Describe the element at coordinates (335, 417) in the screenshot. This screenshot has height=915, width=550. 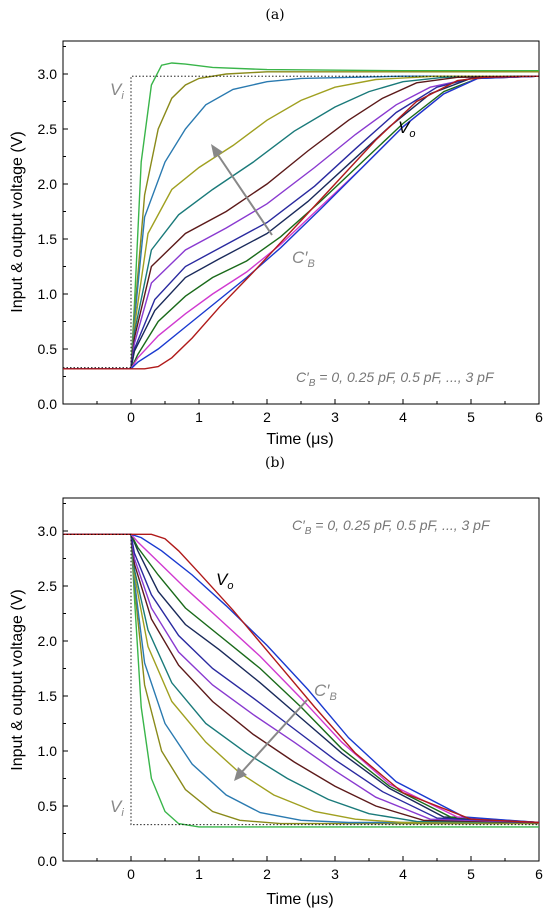
I see `panel-a-x-tick-label: 3` at that location.